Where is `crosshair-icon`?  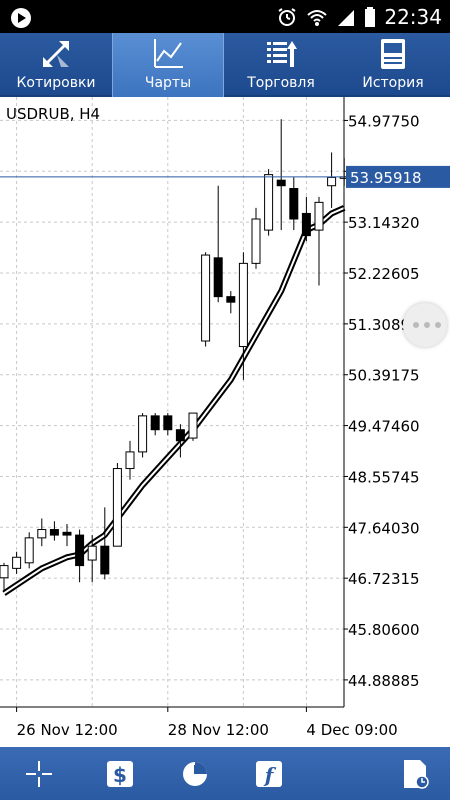
crosshair-icon is located at coordinates (39, 774).